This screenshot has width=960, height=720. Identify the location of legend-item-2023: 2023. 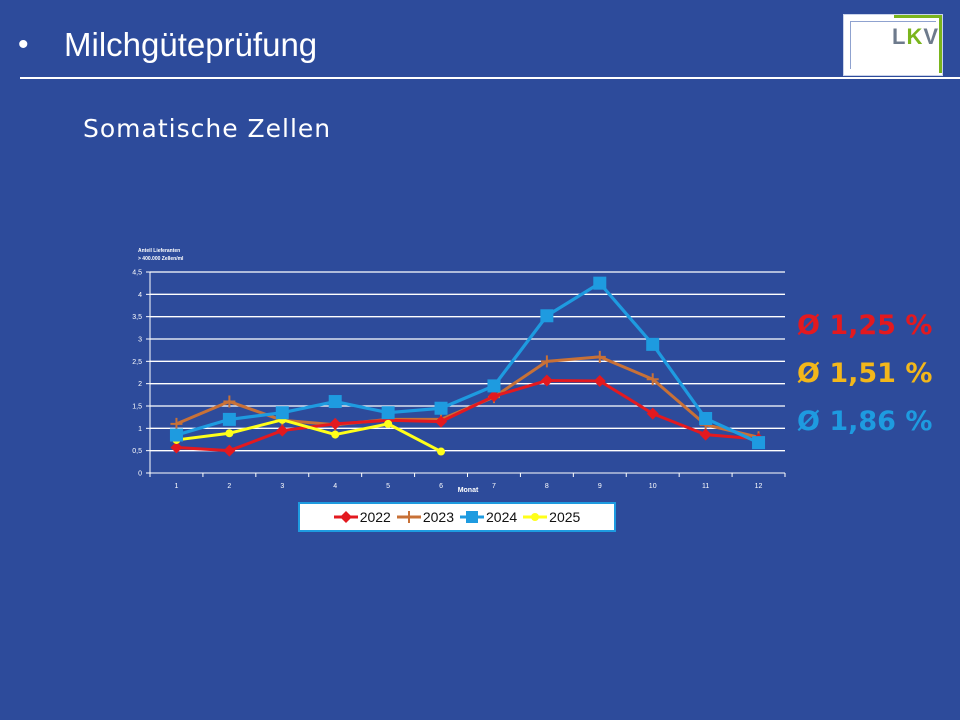
(425, 517).